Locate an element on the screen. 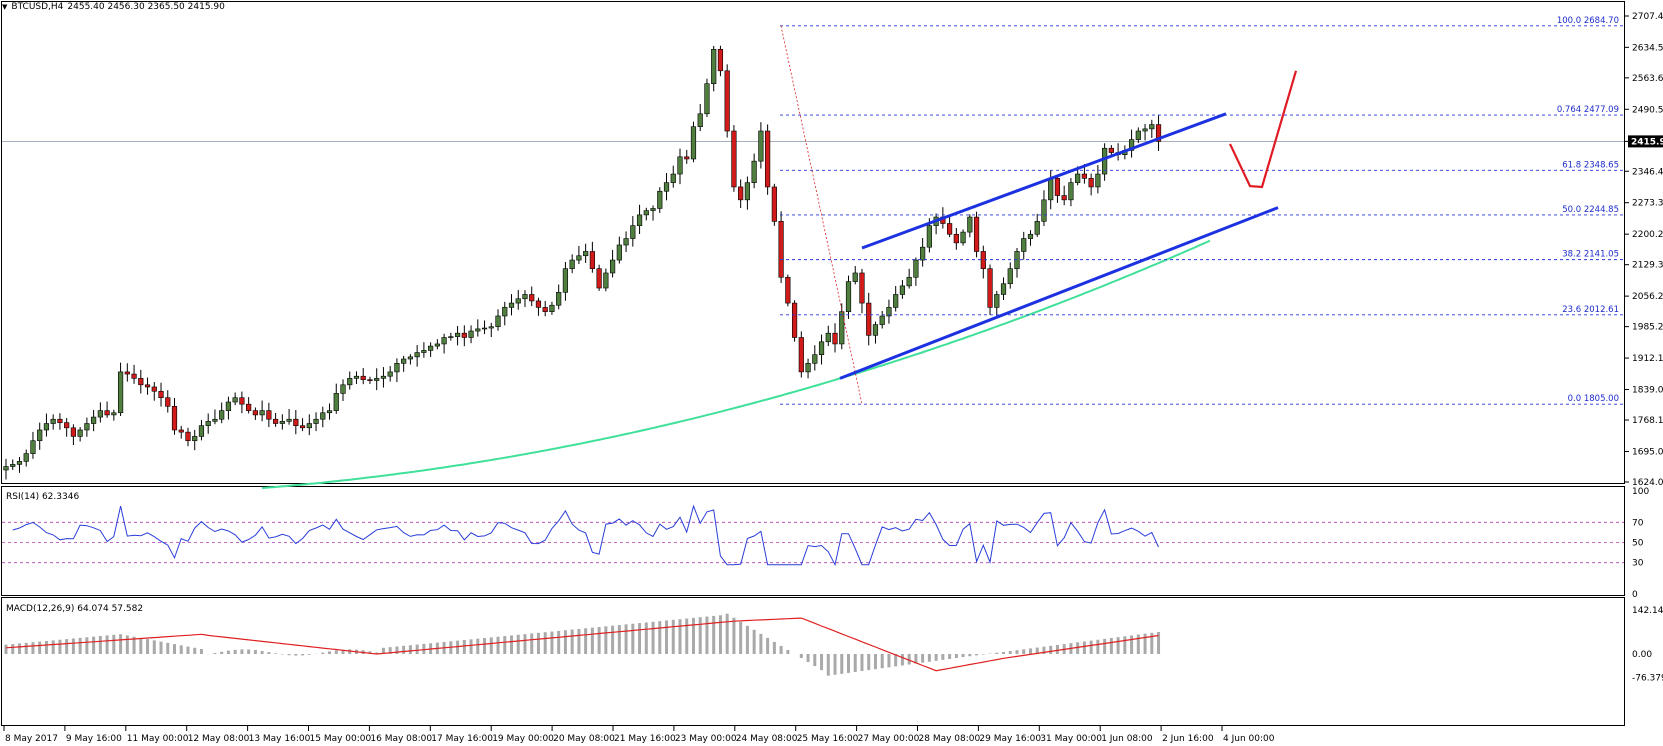  price-tick-label: 2563.60 is located at coordinates (1647, 79).